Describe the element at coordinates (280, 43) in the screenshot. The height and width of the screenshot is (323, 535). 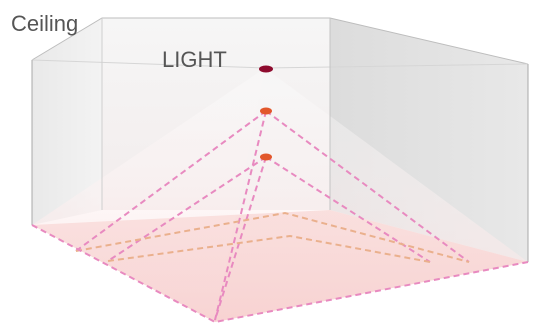
I see `ceiling-plane` at that location.